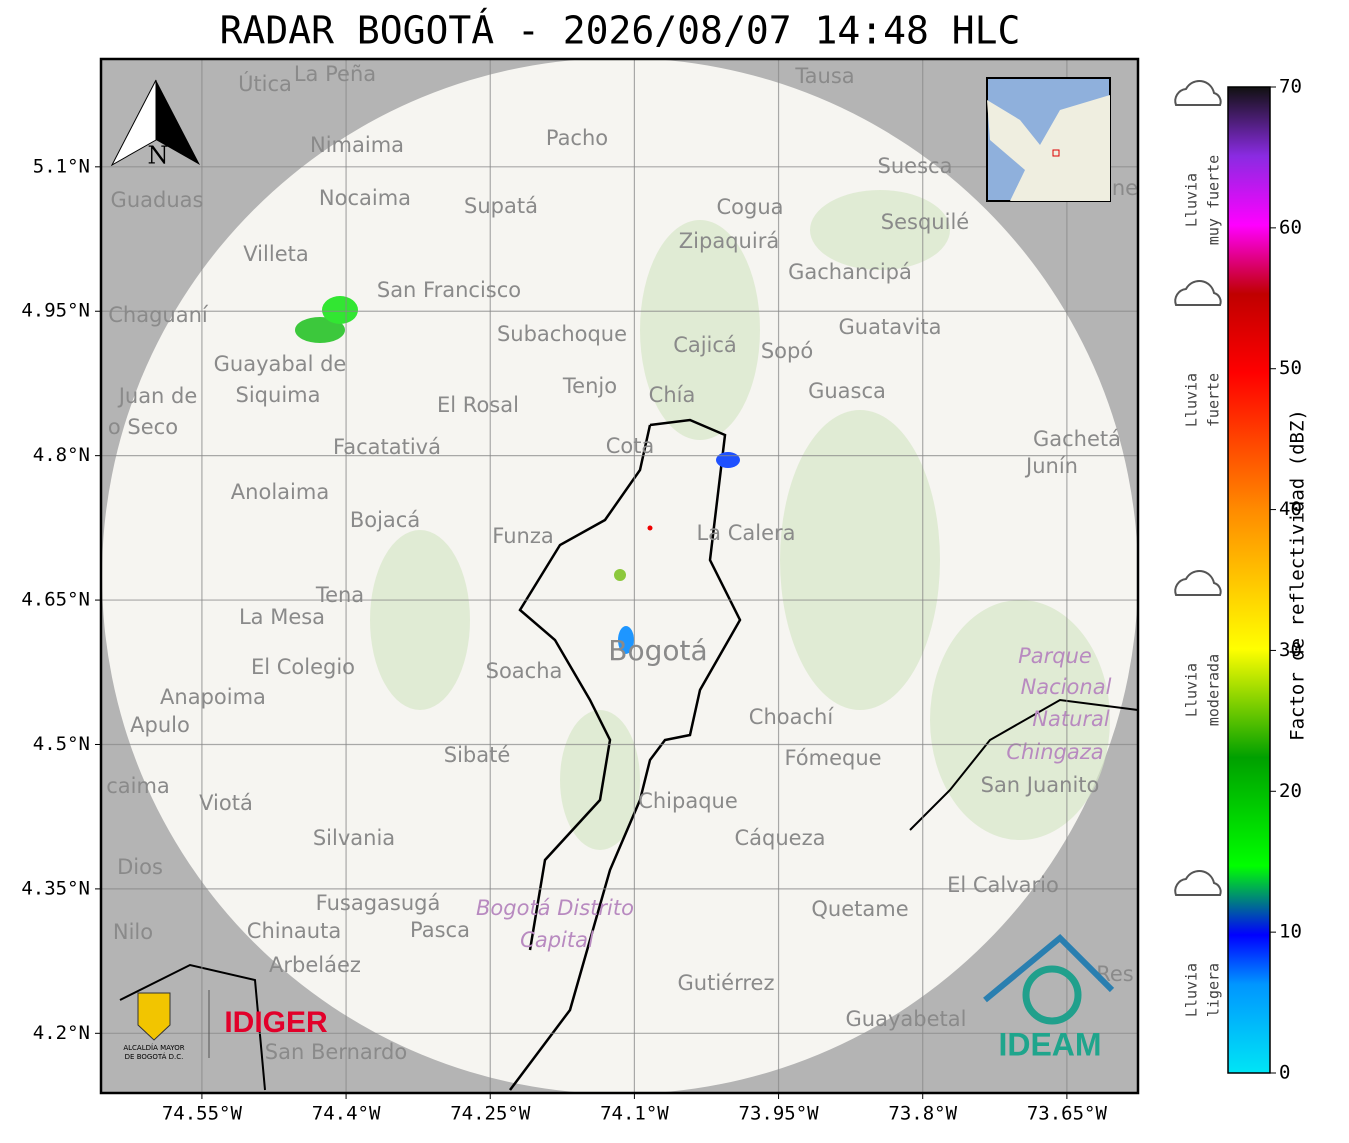  I want to click on place-label: Guasca, so click(847, 391).